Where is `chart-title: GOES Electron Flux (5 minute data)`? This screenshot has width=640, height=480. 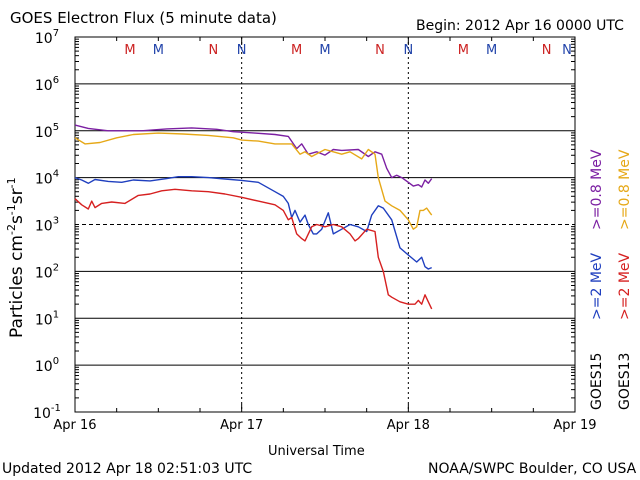
chart-title: GOES Electron Flux (5 minute data) is located at coordinates (143, 18).